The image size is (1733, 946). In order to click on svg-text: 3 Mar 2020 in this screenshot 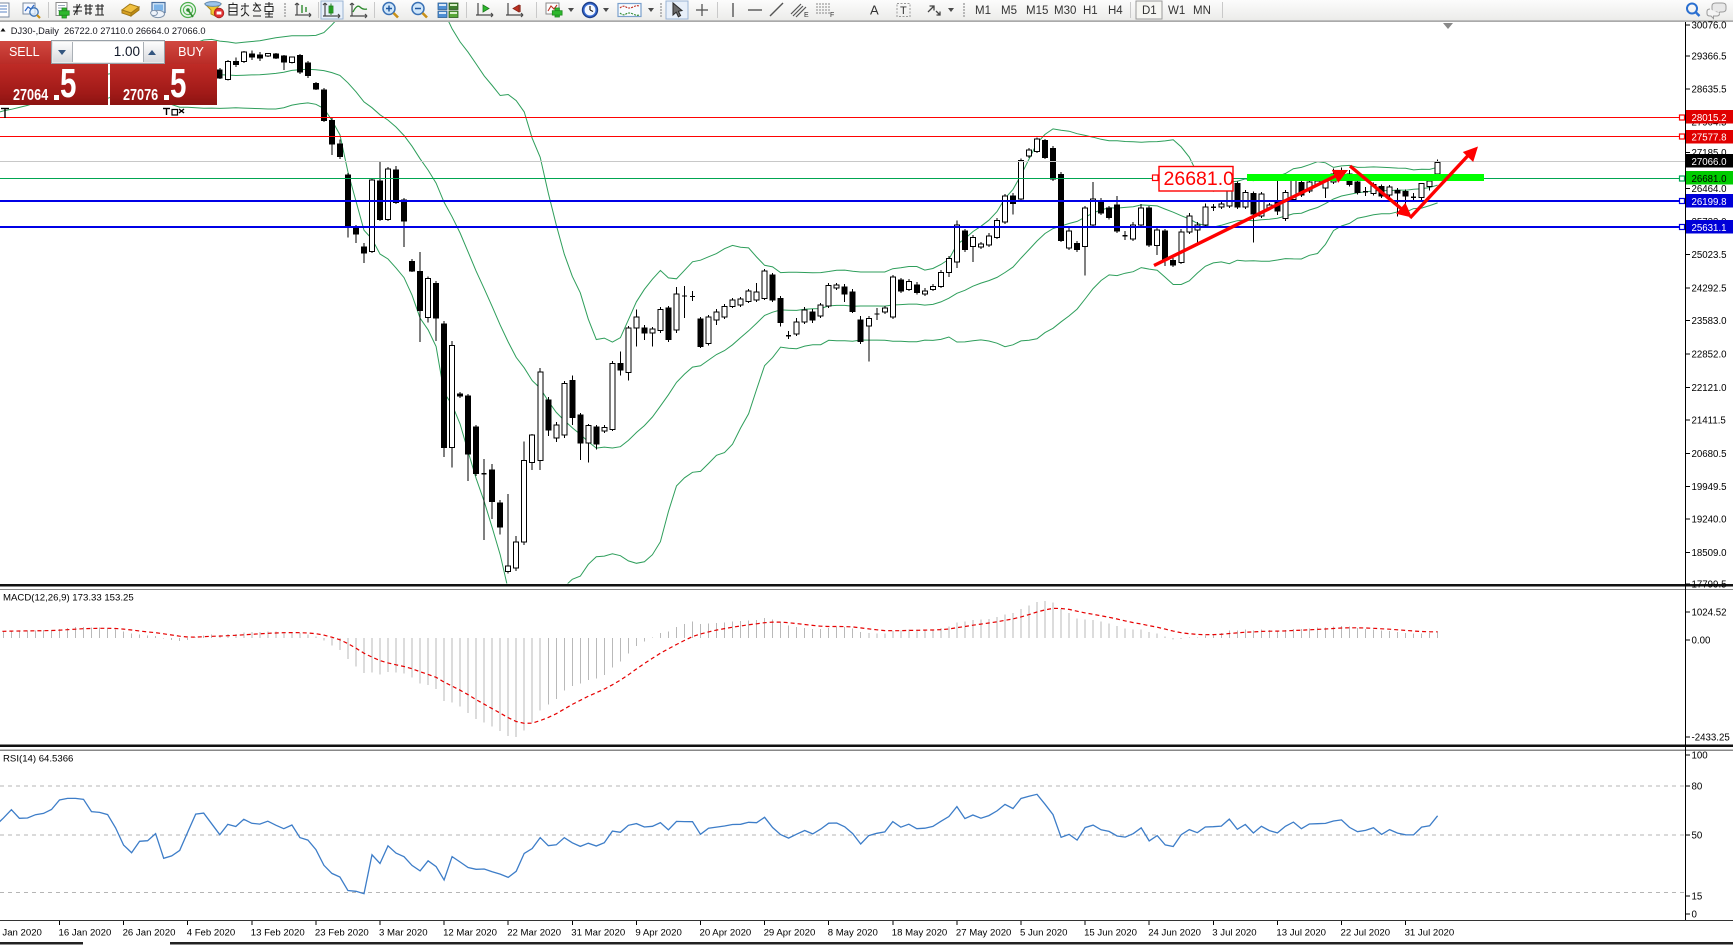, I will do `click(403, 933)`.